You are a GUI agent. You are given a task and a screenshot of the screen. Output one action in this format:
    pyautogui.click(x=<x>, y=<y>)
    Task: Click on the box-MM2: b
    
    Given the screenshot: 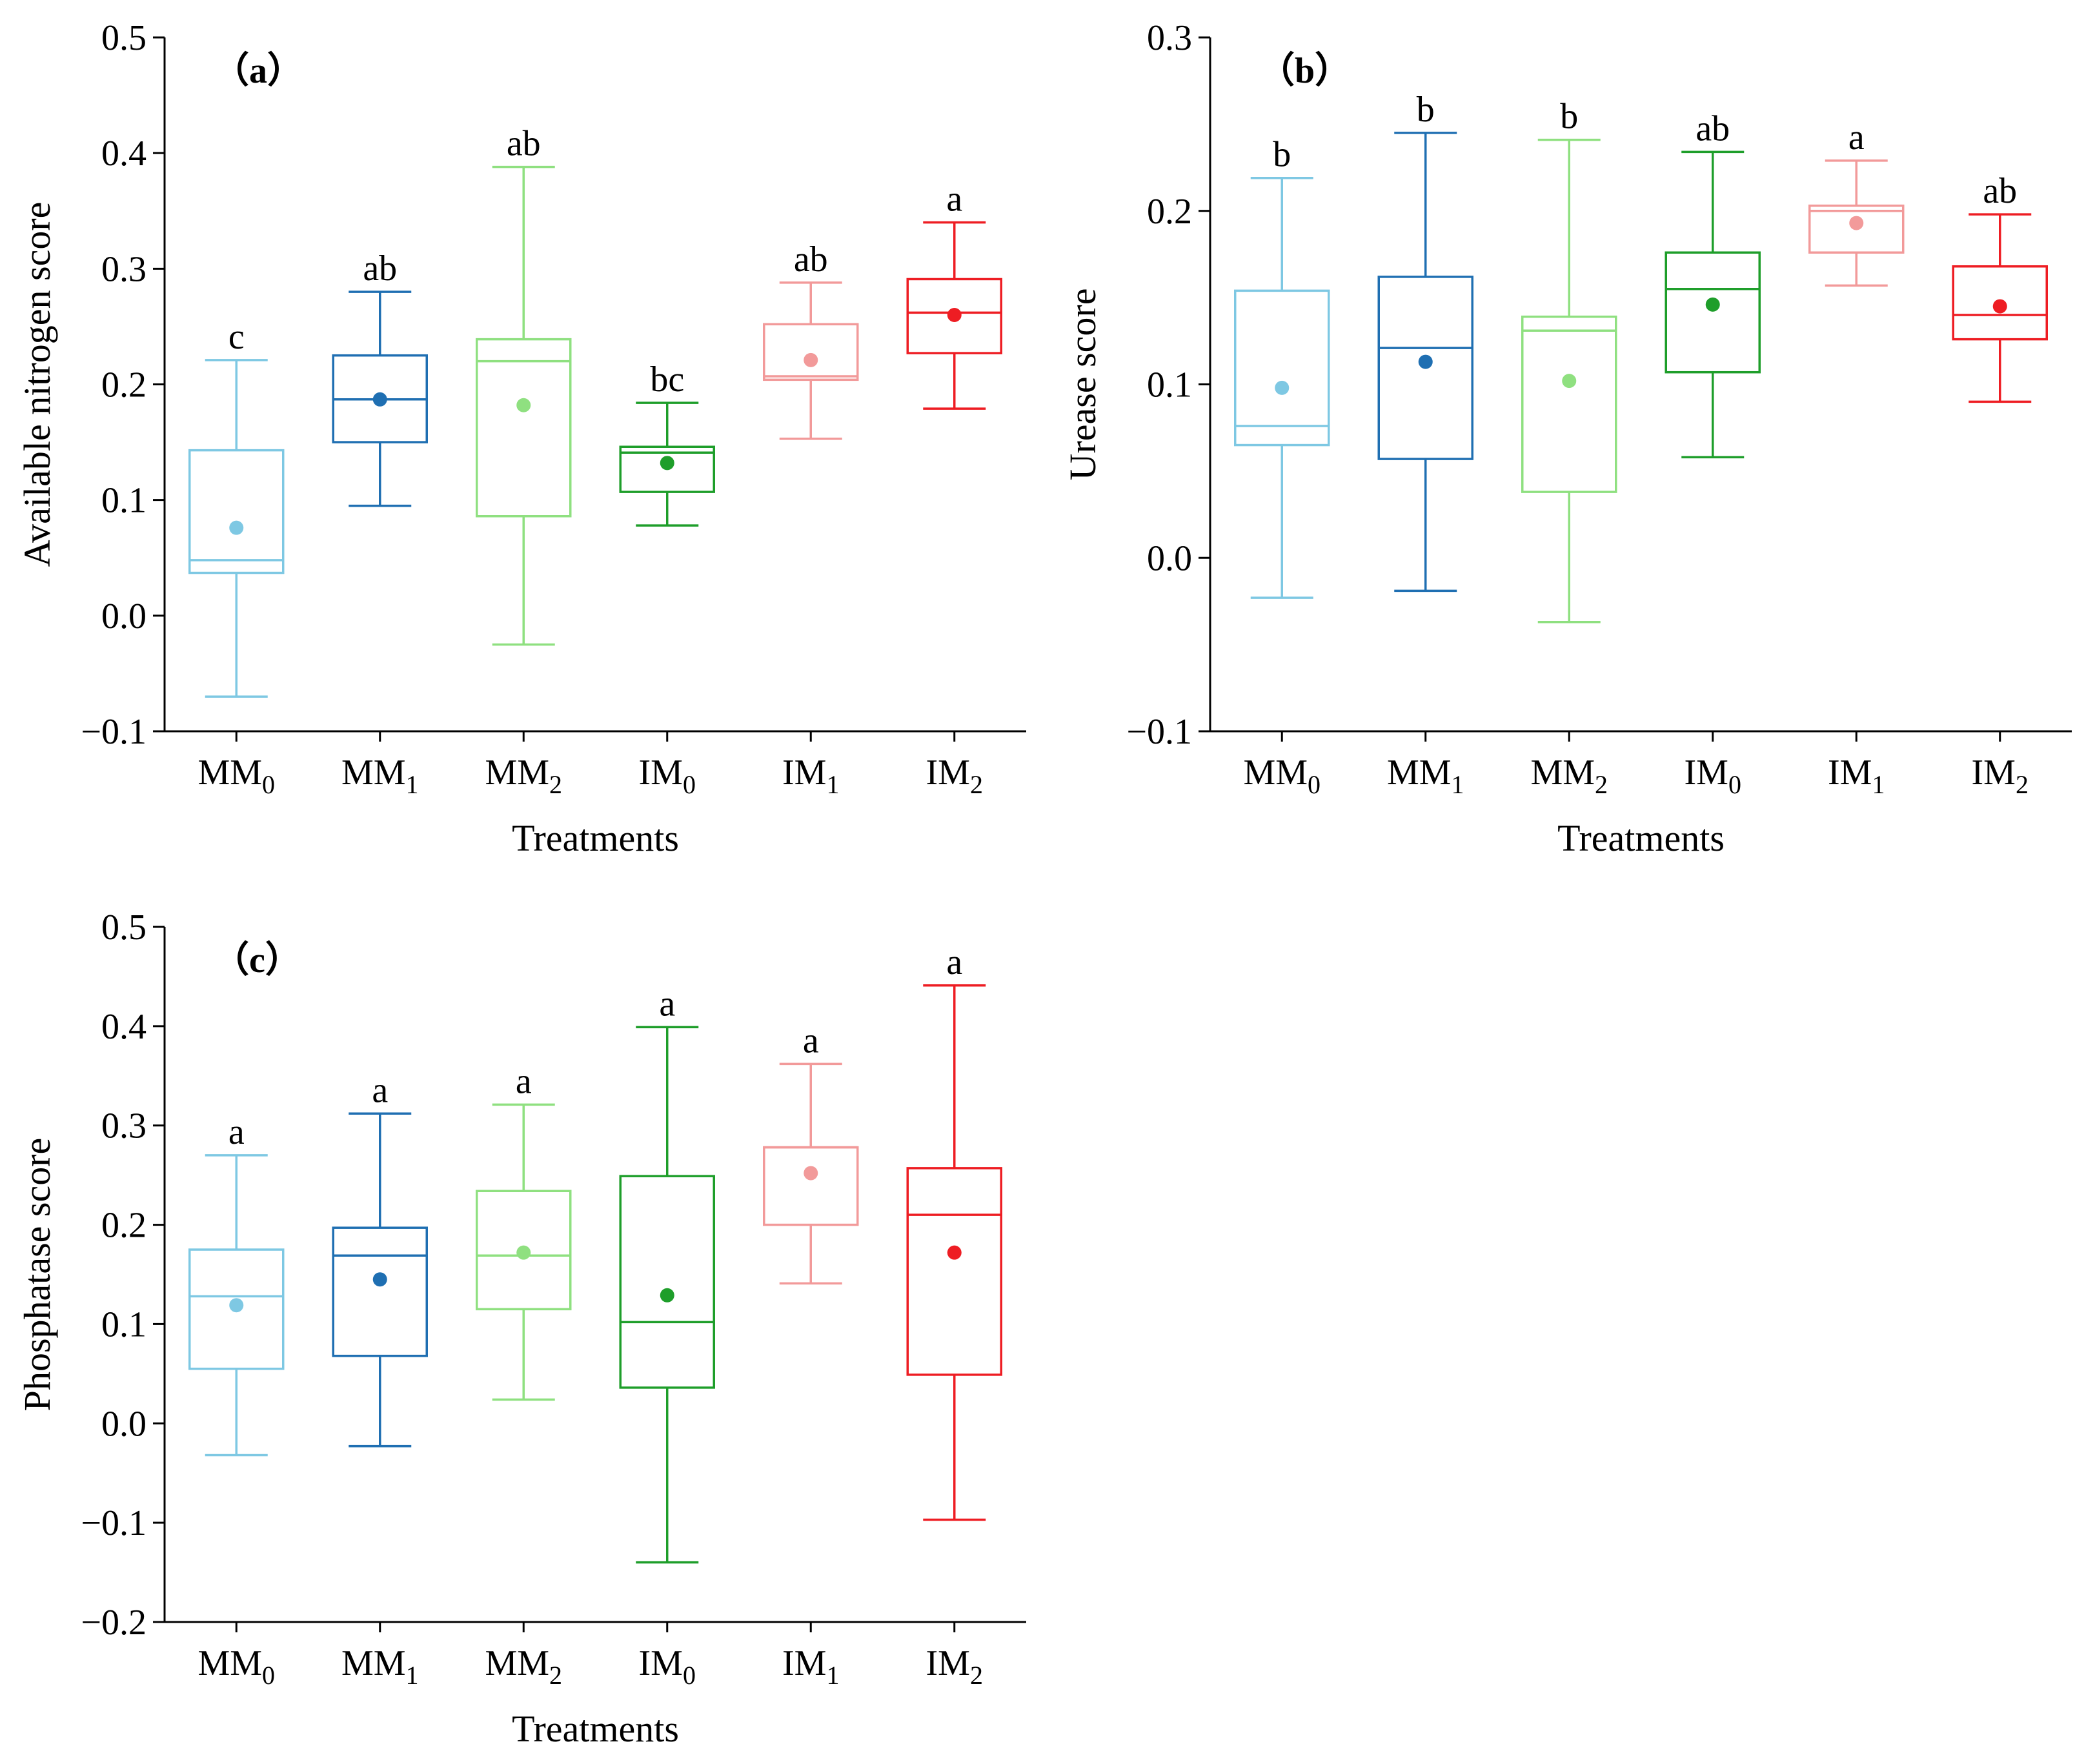 What is the action you would take?
    pyautogui.click(x=1569, y=360)
    